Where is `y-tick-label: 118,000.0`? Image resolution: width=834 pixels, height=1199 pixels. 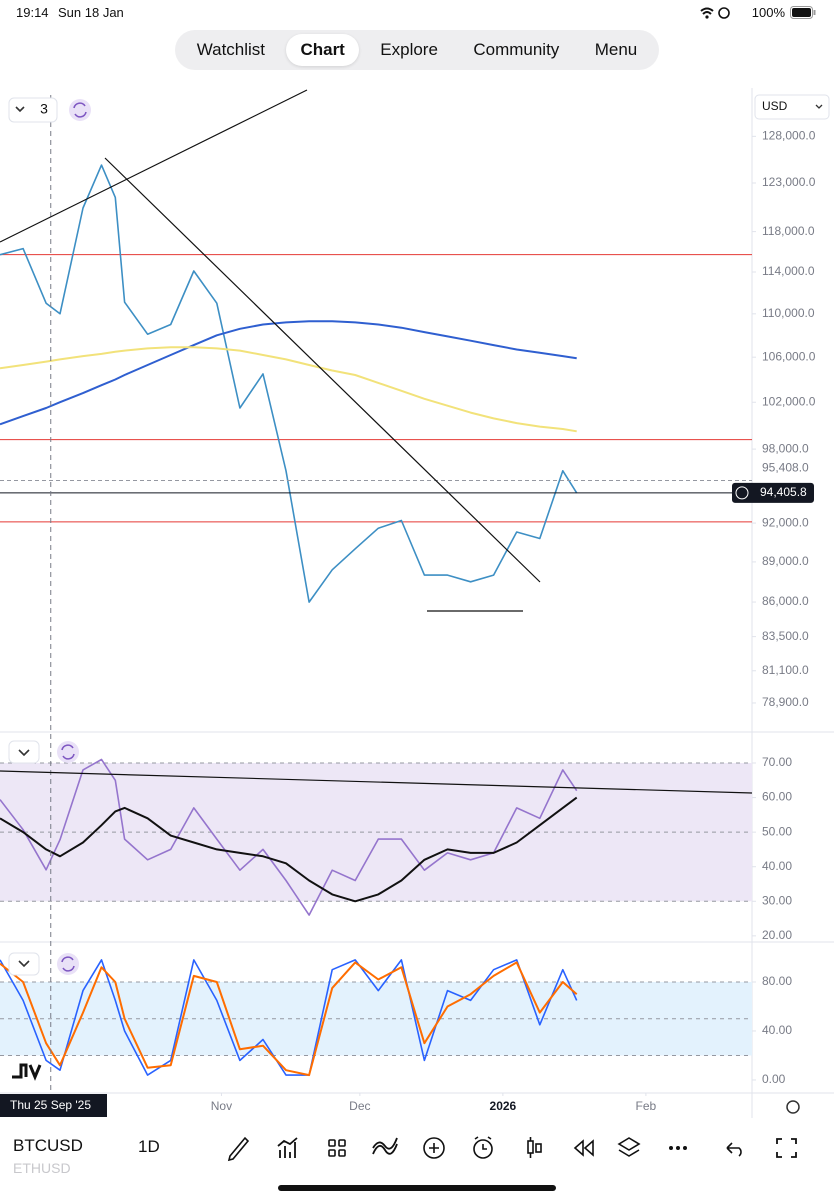
y-tick-label: 118,000.0 is located at coordinates (788, 231).